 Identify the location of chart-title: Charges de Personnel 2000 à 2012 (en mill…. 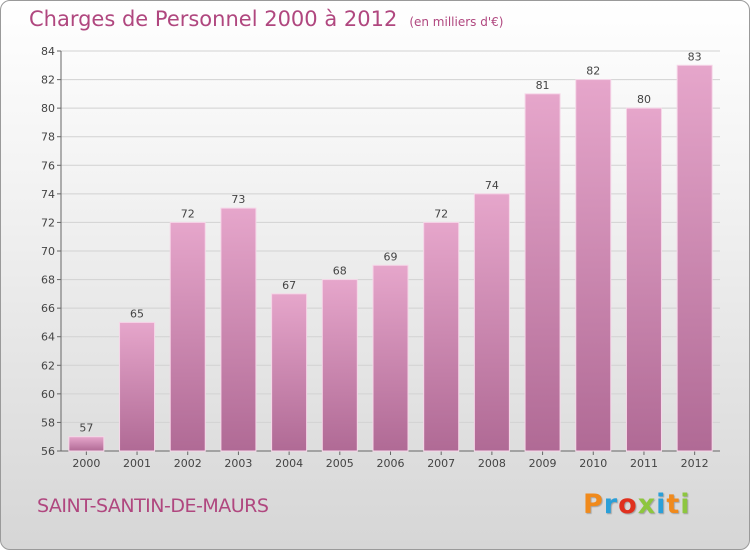
(266, 19).